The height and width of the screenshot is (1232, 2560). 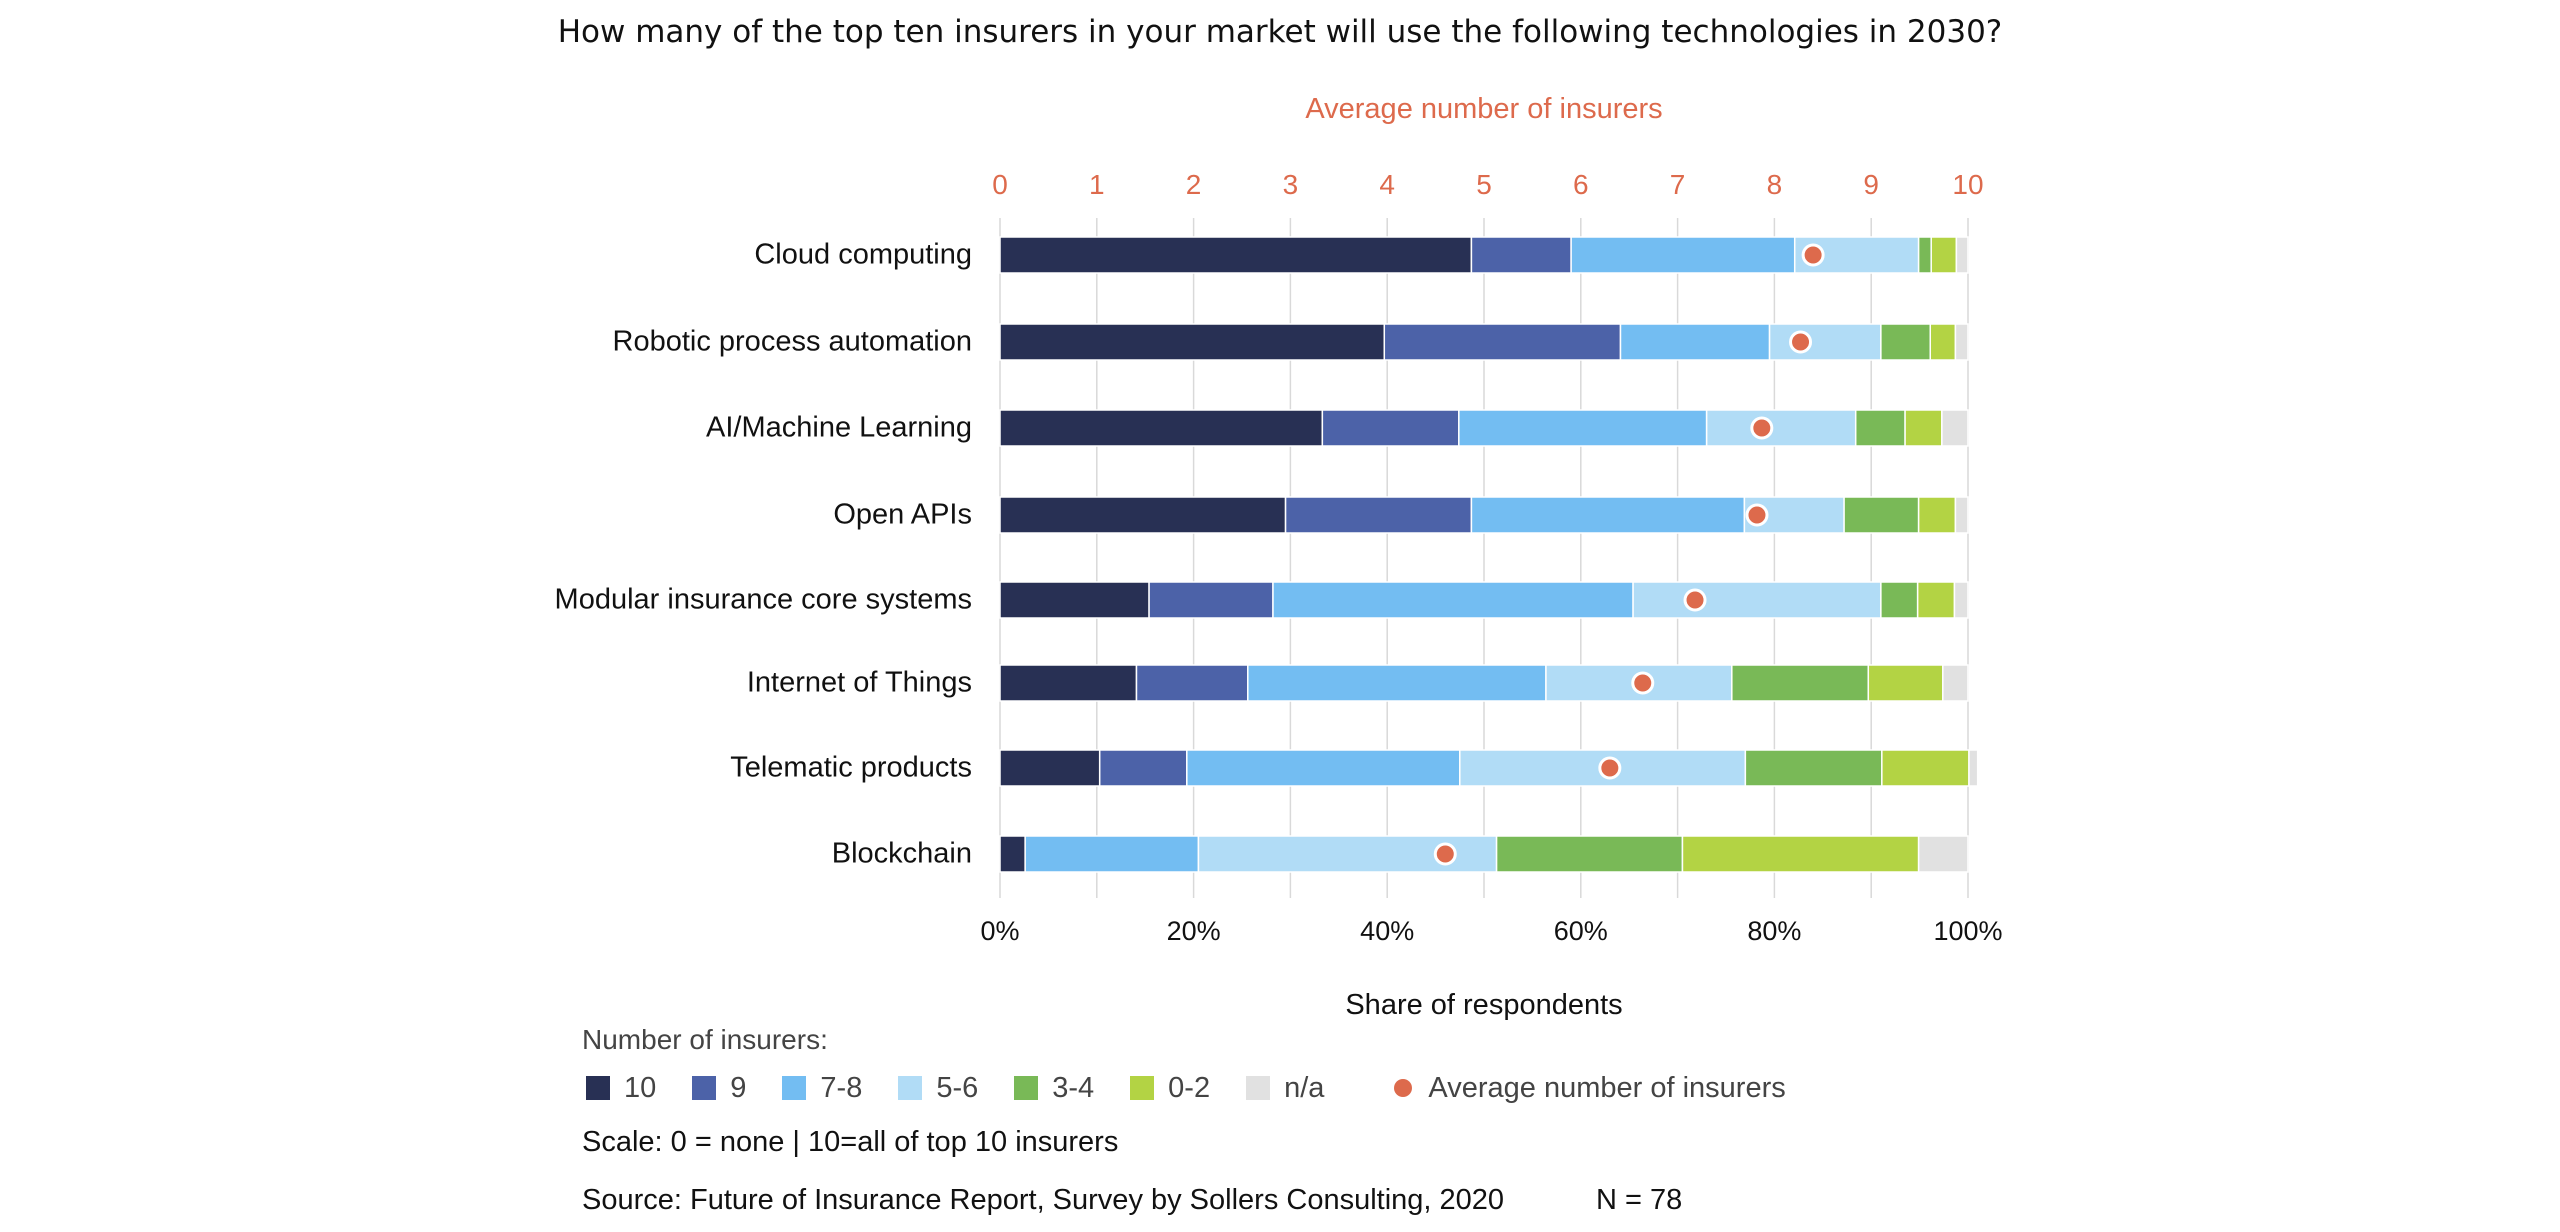 What do you see at coordinates (763, 600) in the screenshot?
I see `category-label: Modular insurance core systems` at bounding box center [763, 600].